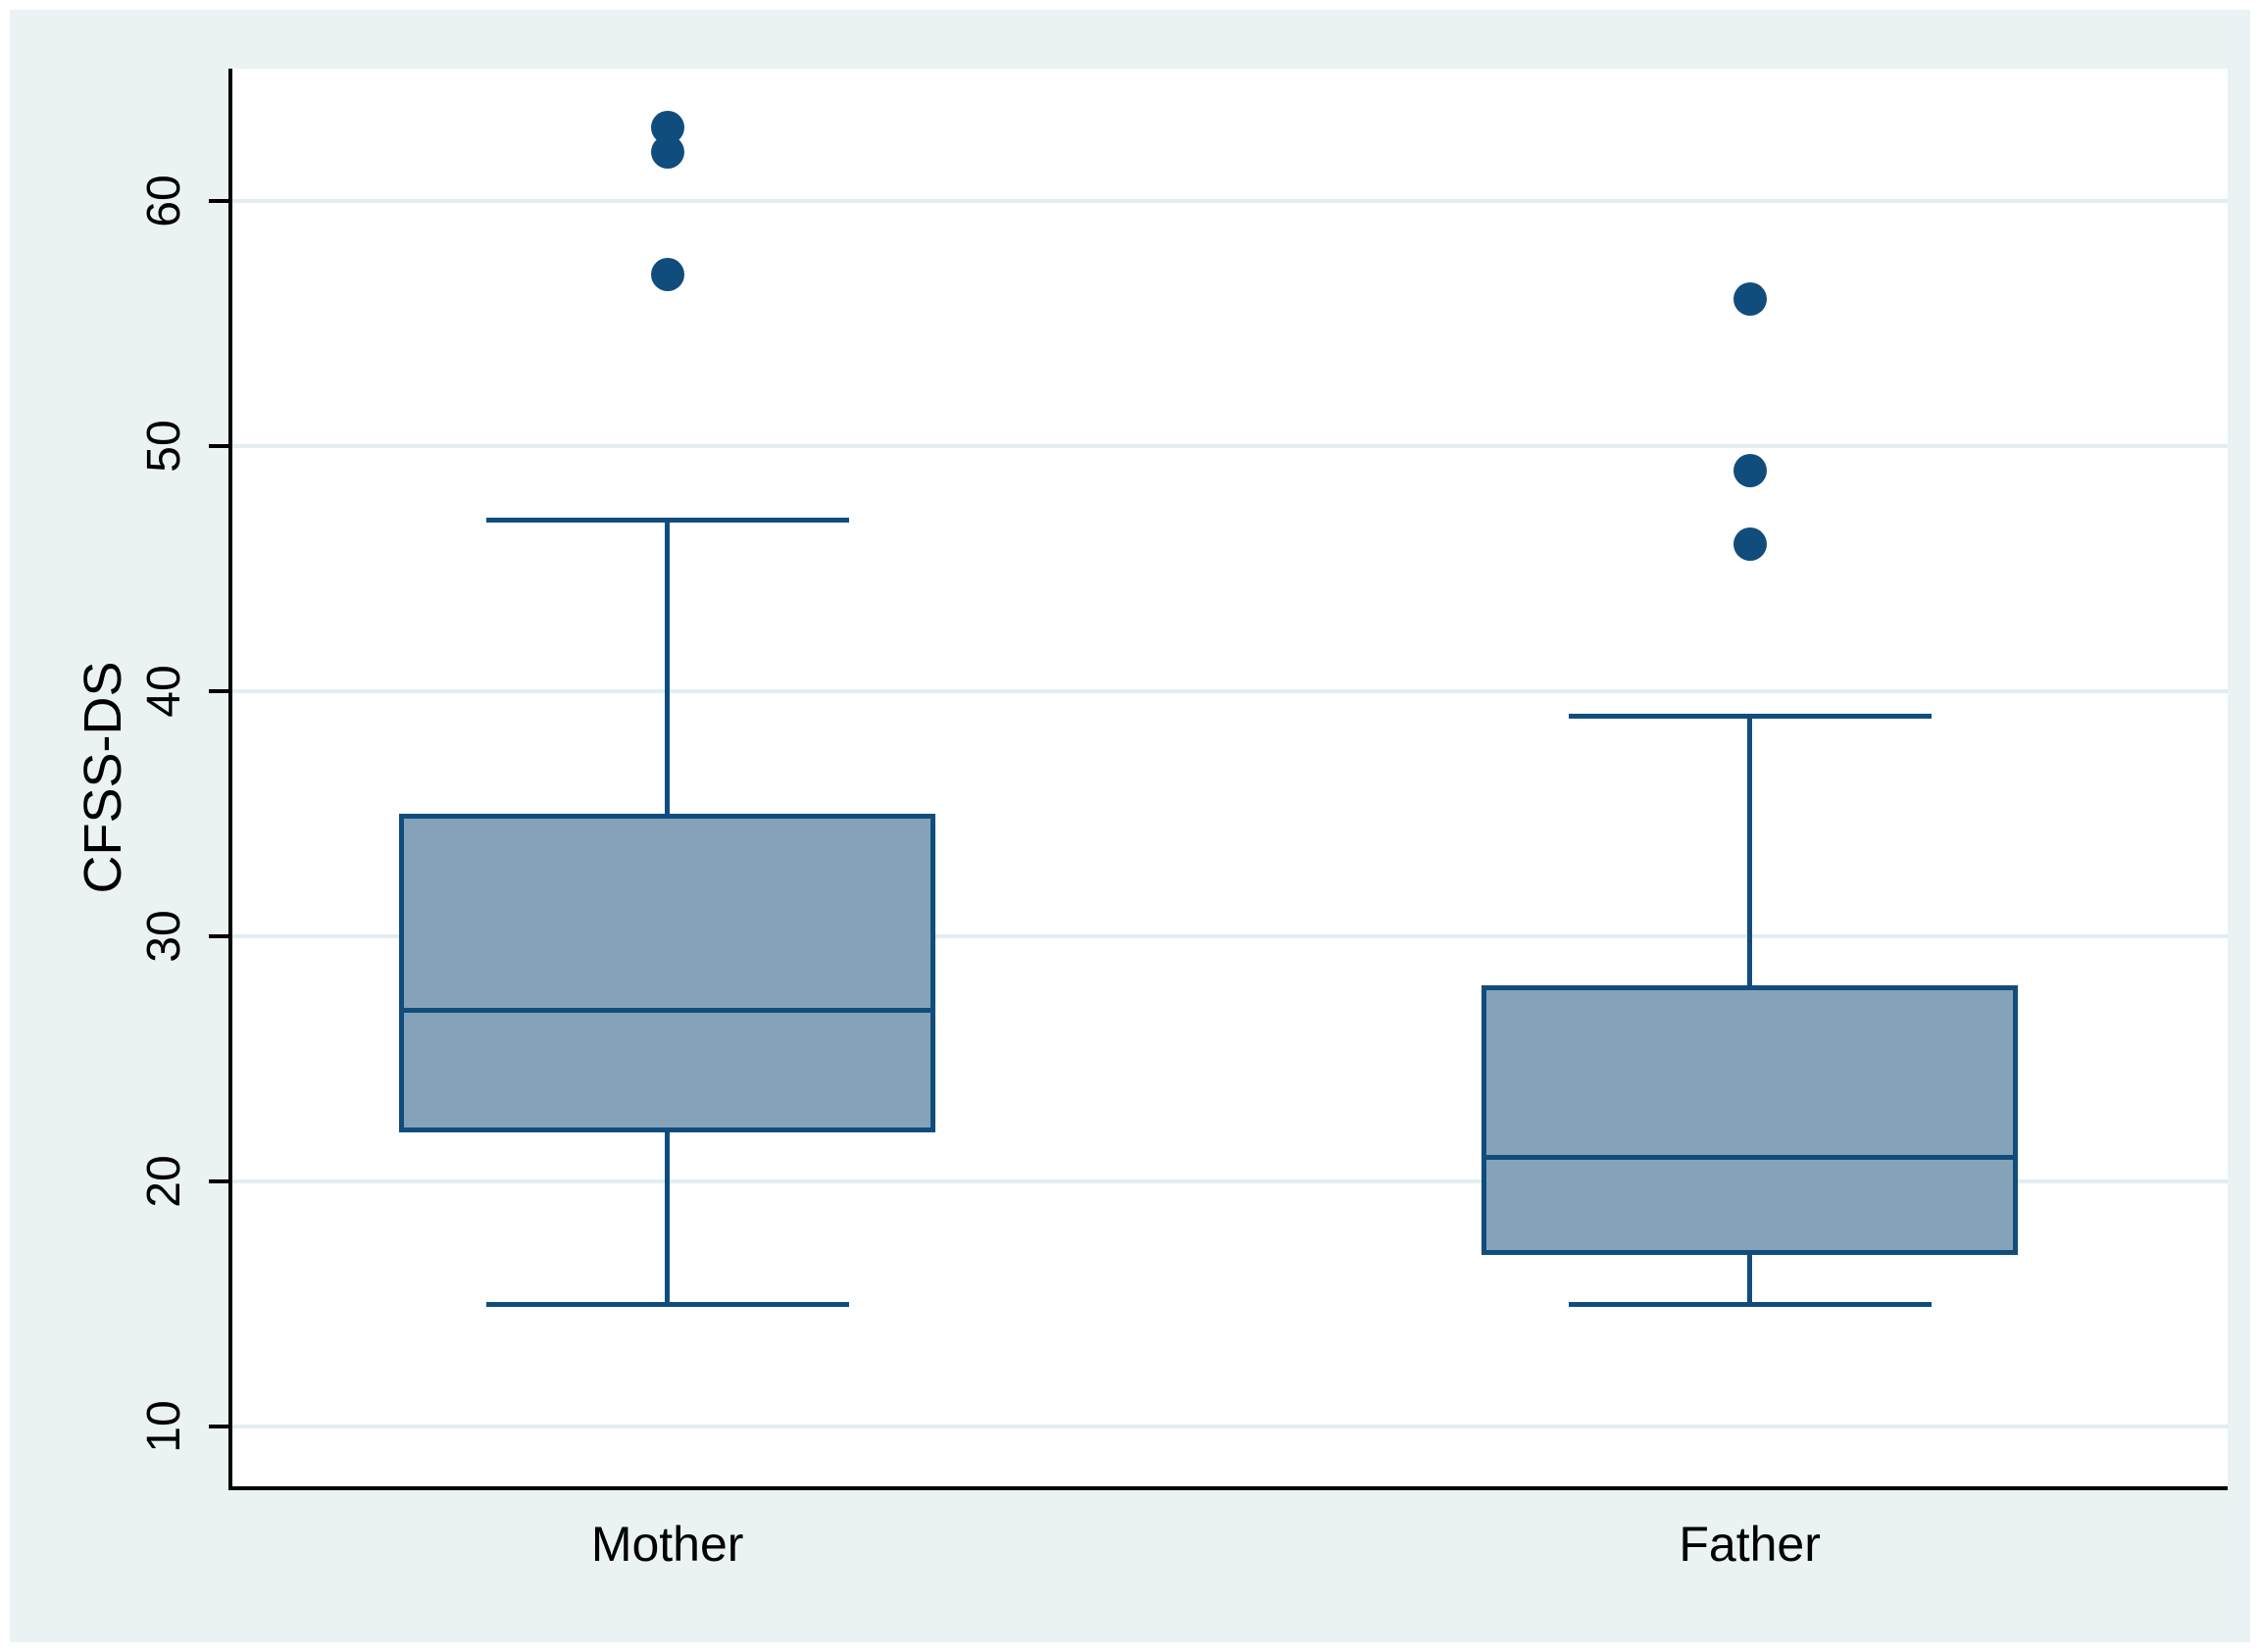  Describe the element at coordinates (230, 779) in the screenshot. I see `y-axis-line` at that location.